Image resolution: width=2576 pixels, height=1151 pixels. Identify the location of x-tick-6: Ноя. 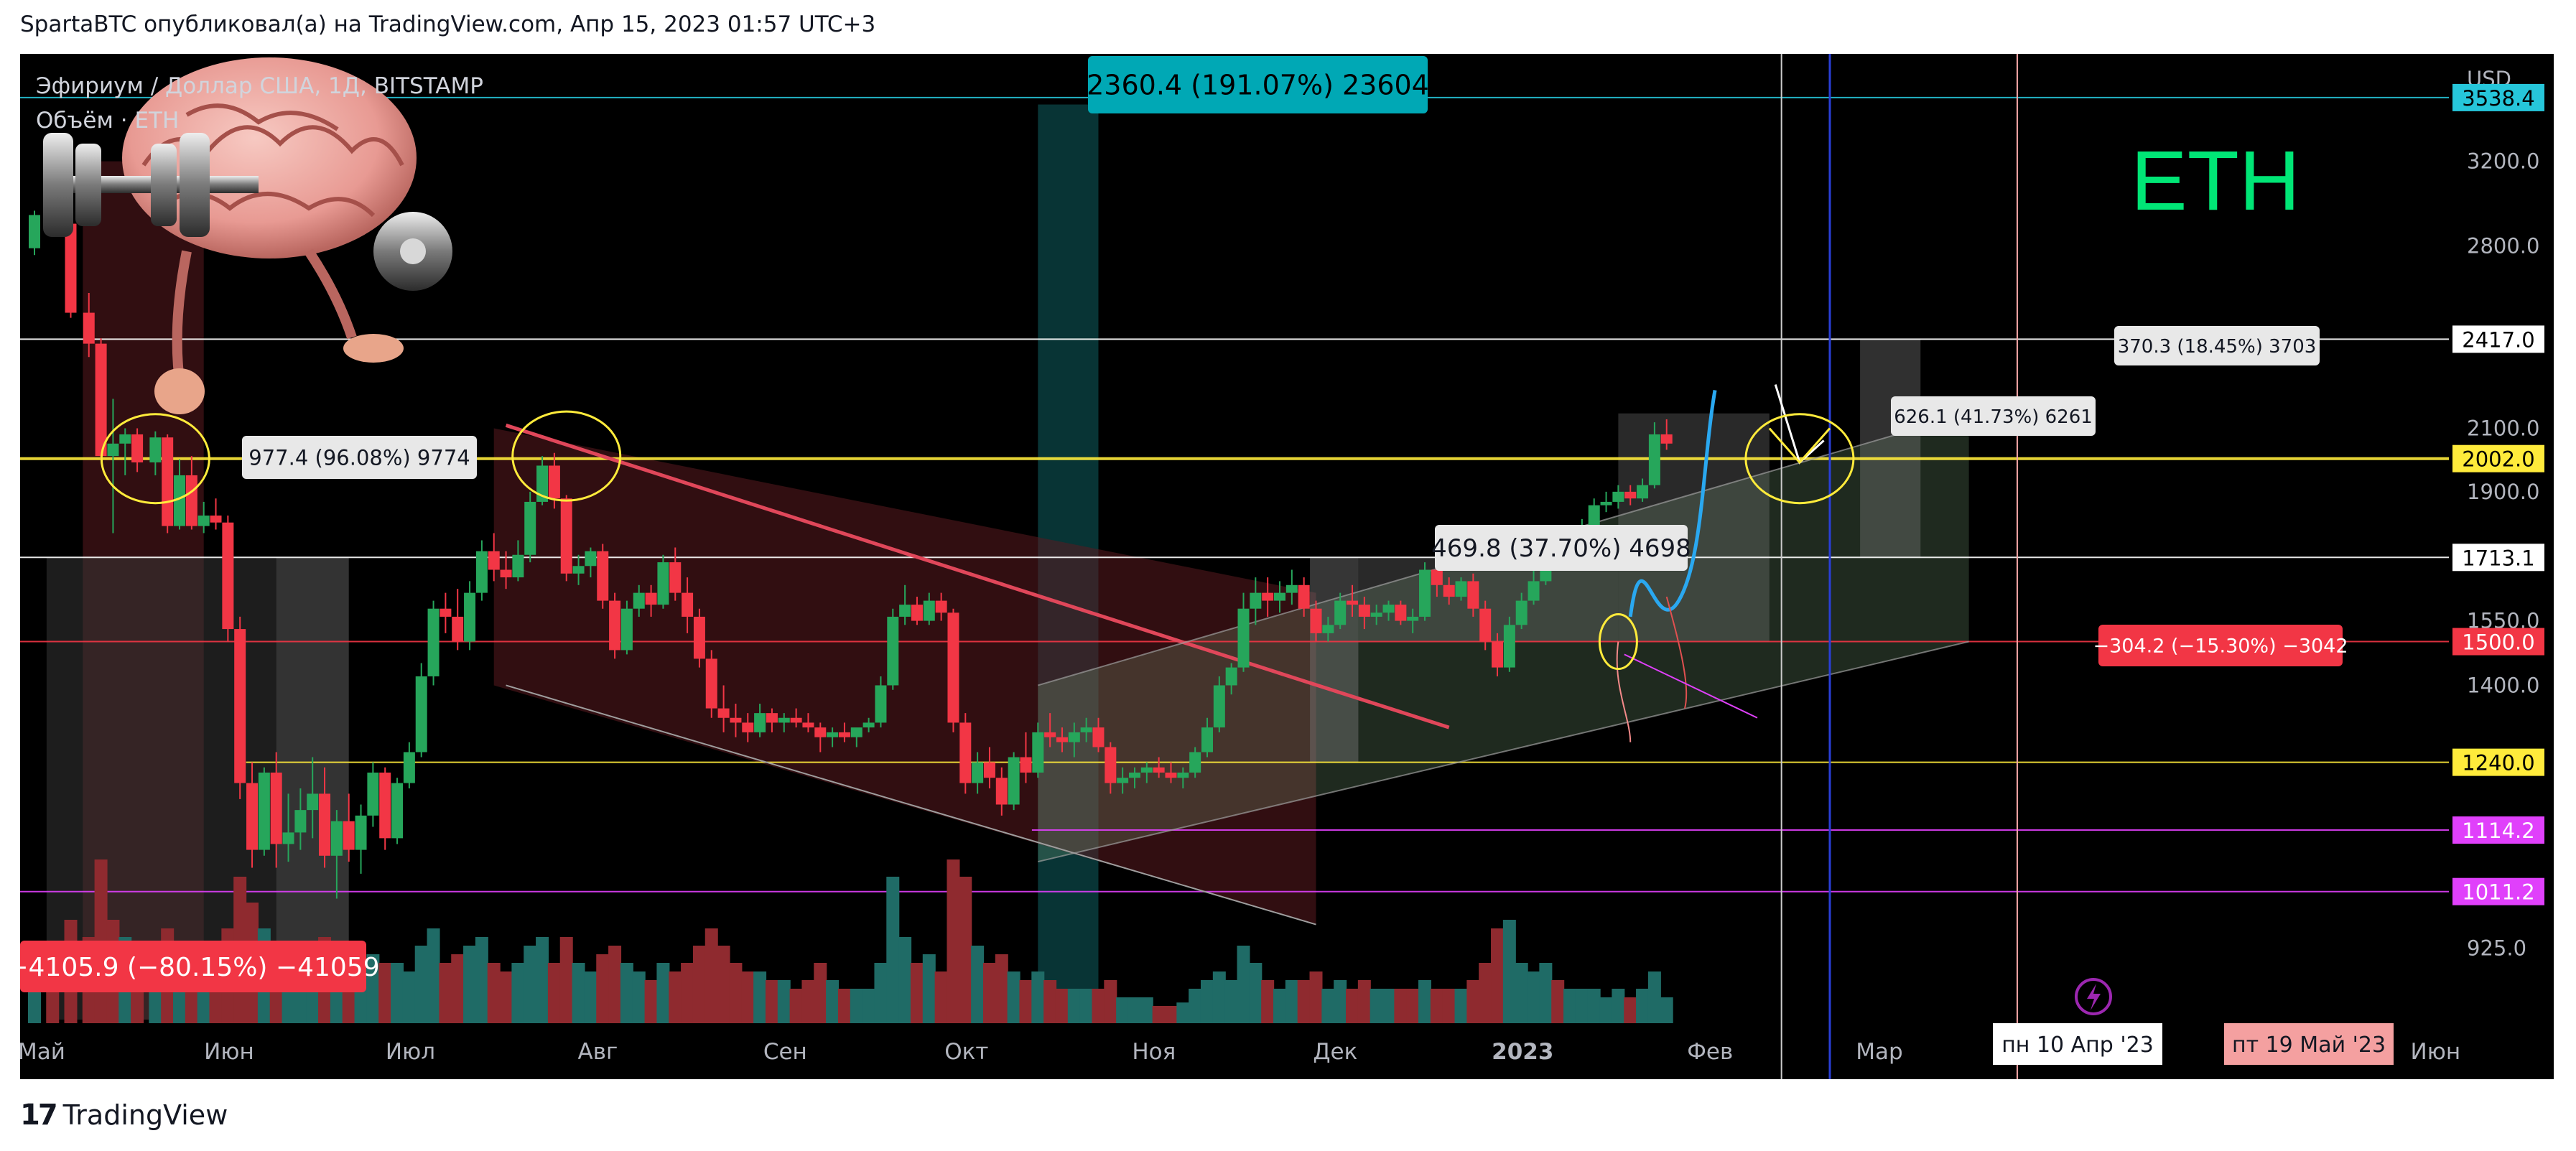
(1154, 1052).